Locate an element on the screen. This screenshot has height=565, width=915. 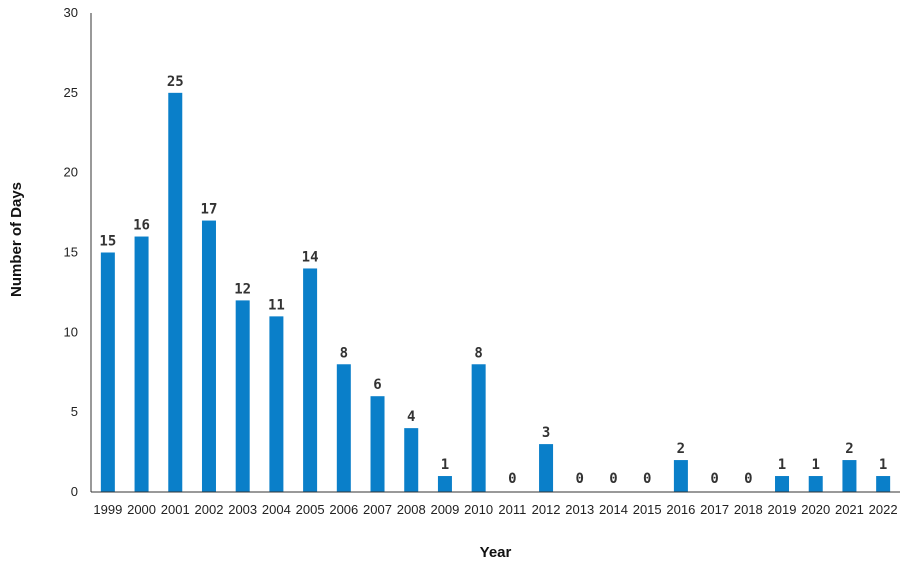
x-tick-label: 2008 is located at coordinates (411, 509).